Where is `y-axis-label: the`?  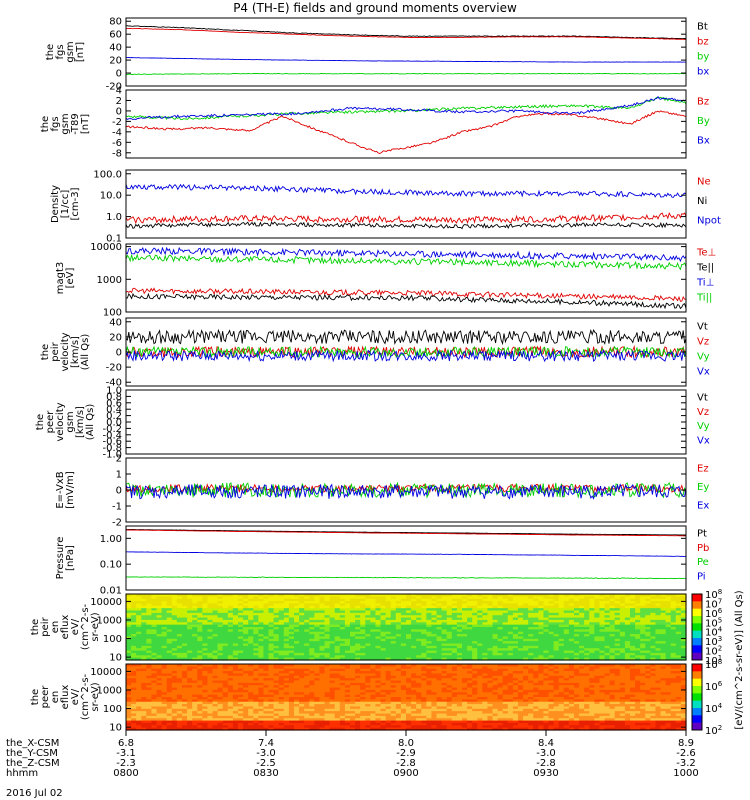
y-axis-label: the is located at coordinates (45, 352).